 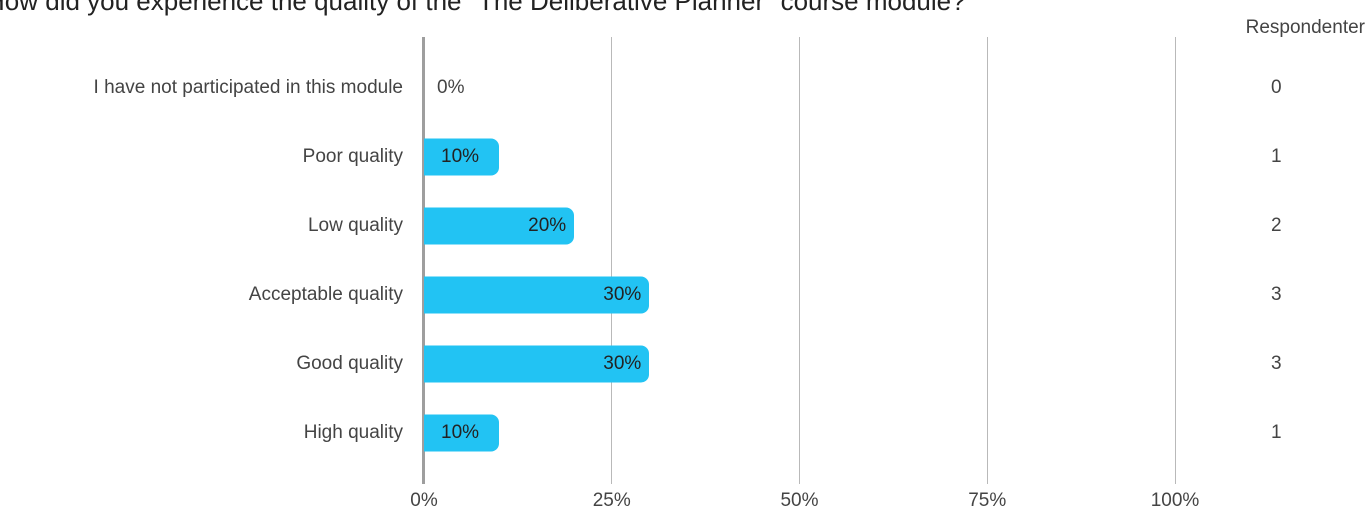 What do you see at coordinates (611, 500) in the screenshot?
I see `x-tick-label: 25%` at bounding box center [611, 500].